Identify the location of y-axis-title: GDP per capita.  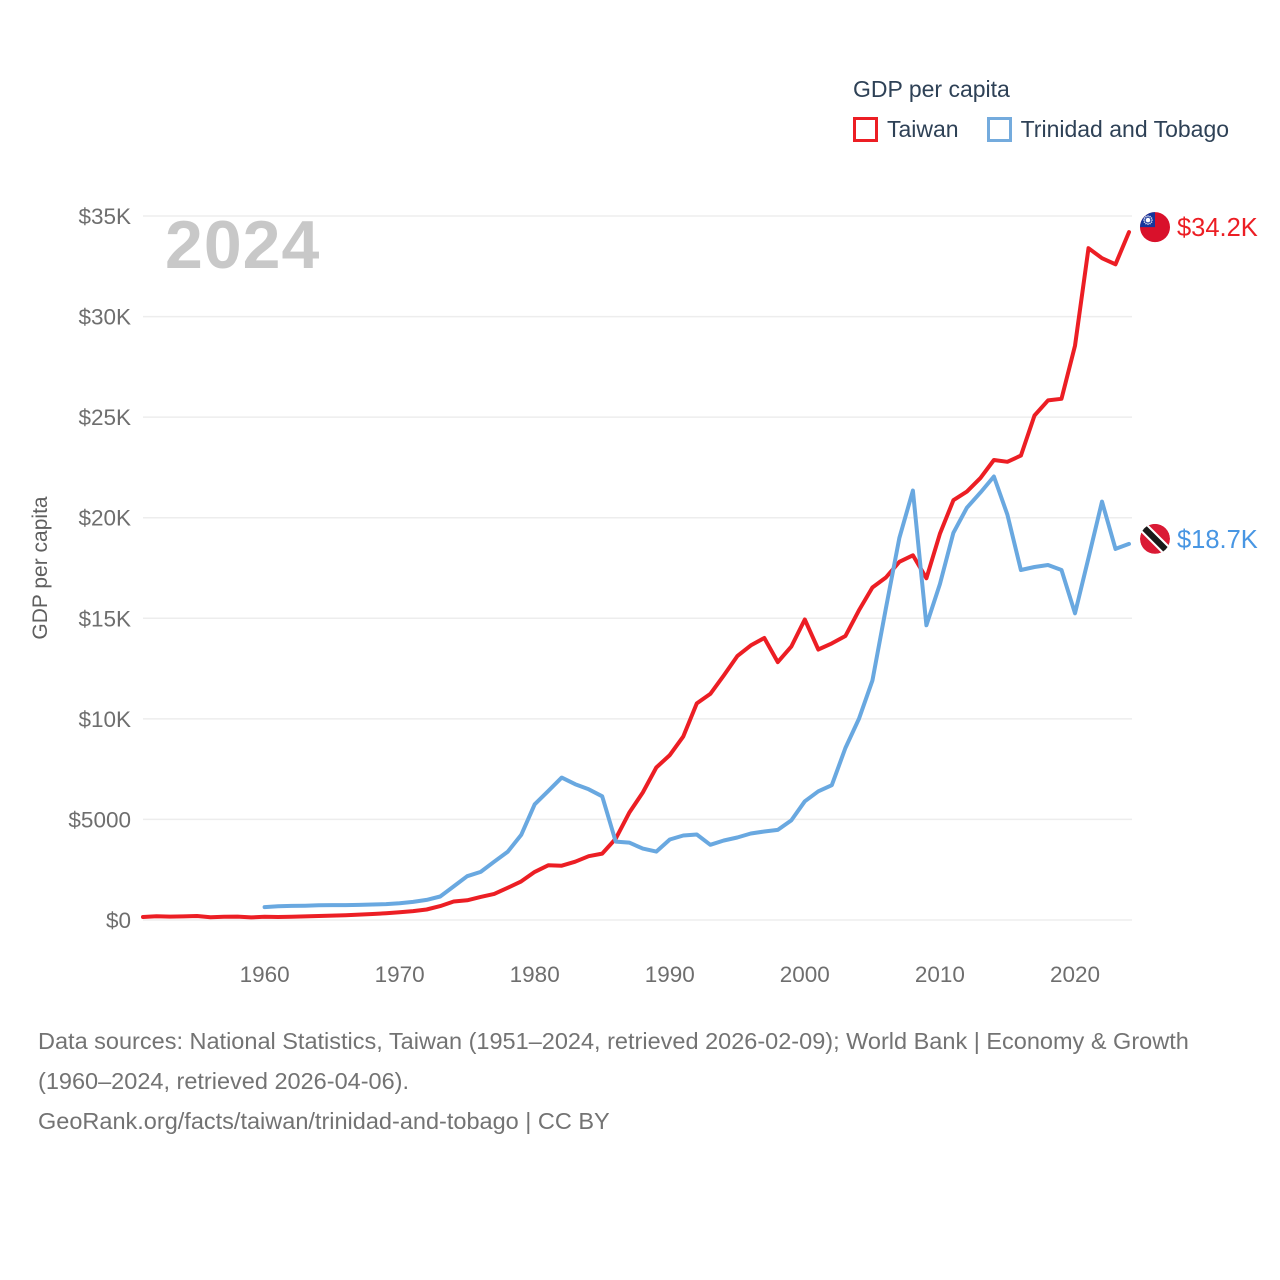
(40, 568).